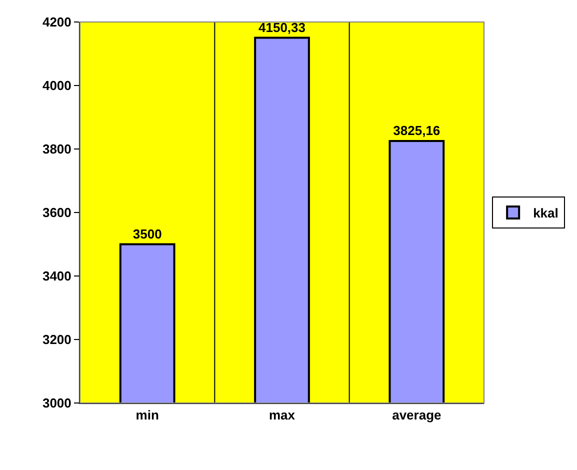 The image size is (577, 470). What do you see at coordinates (57, 149) in the screenshot?
I see `y-tick-label: 3800` at bounding box center [57, 149].